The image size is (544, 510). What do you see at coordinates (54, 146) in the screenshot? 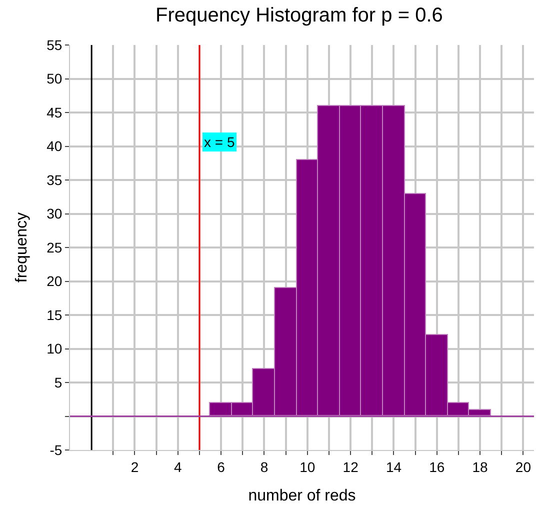
I see `y-tick-label: 40` at bounding box center [54, 146].